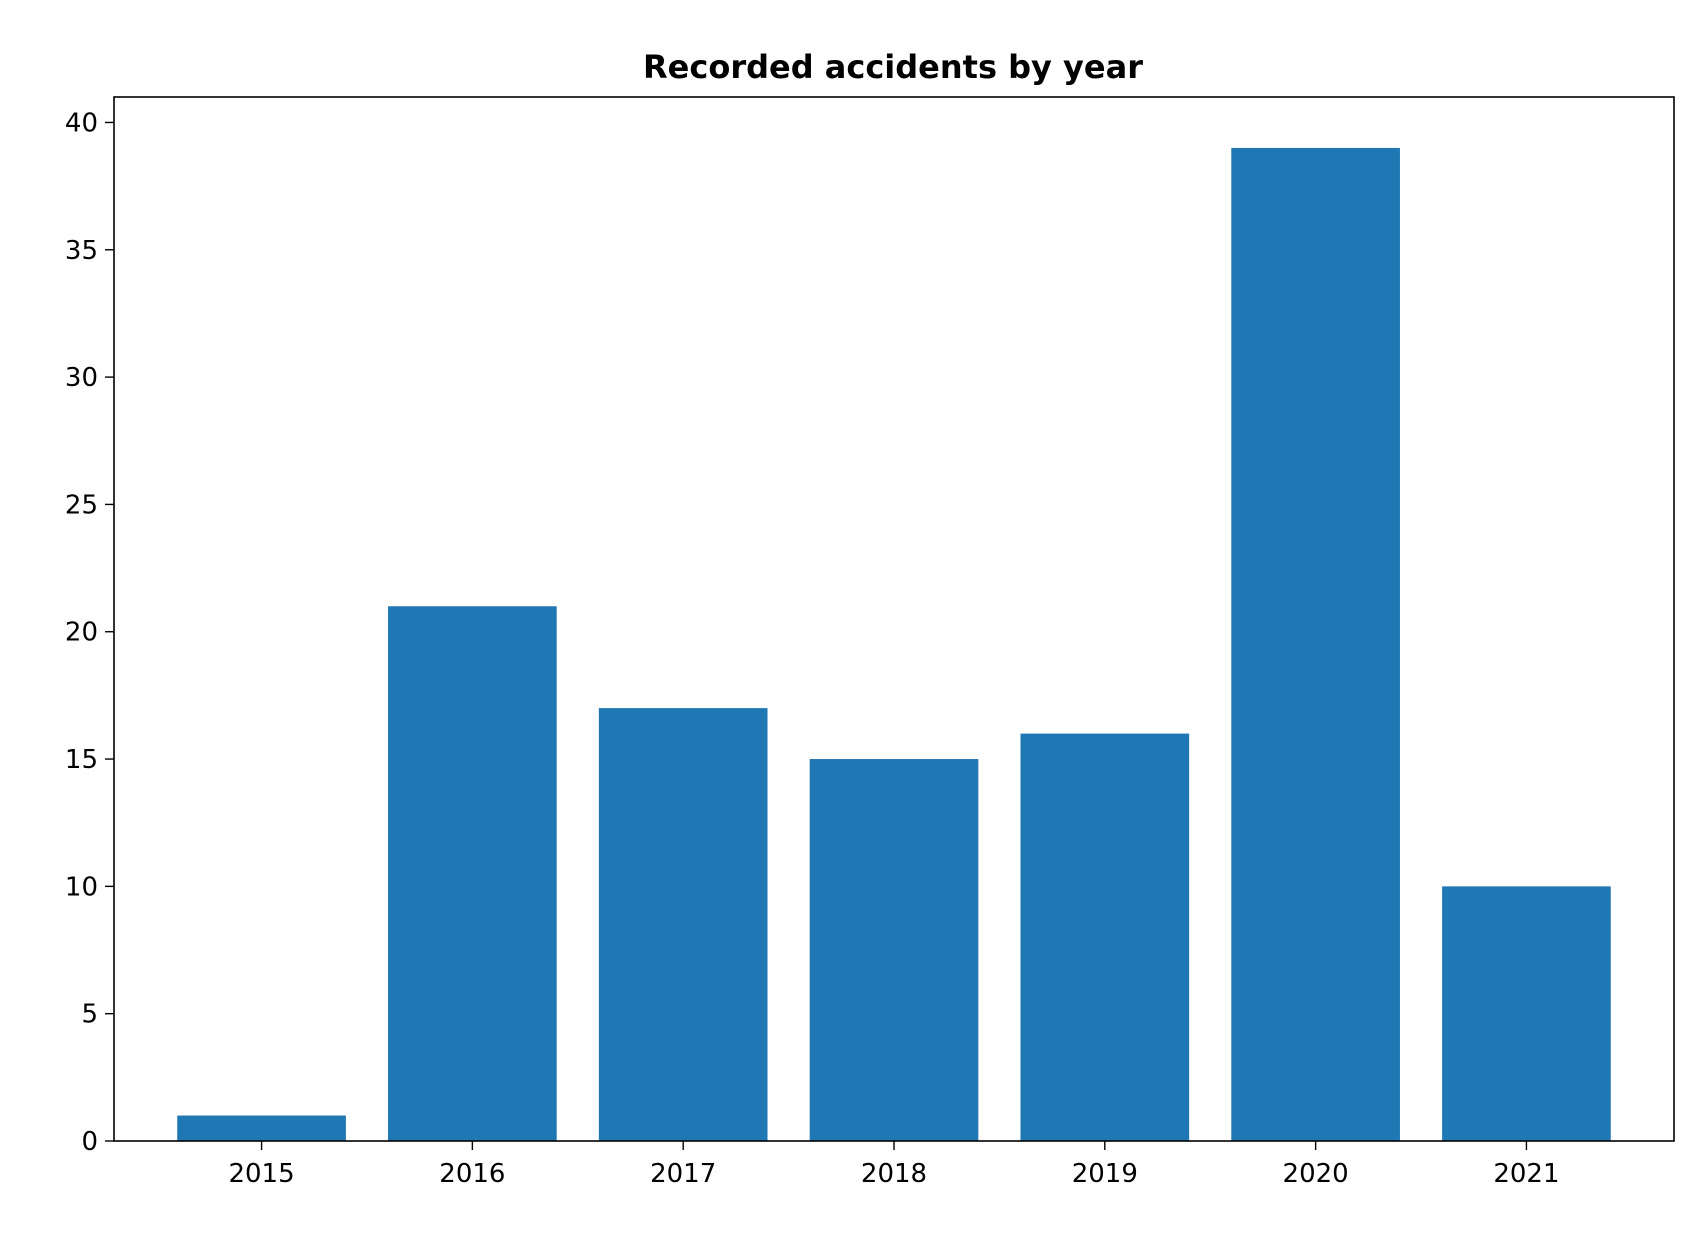 This screenshot has height=1238, width=1705. Describe the element at coordinates (472, 873) in the screenshot. I see `bar-2016` at that location.